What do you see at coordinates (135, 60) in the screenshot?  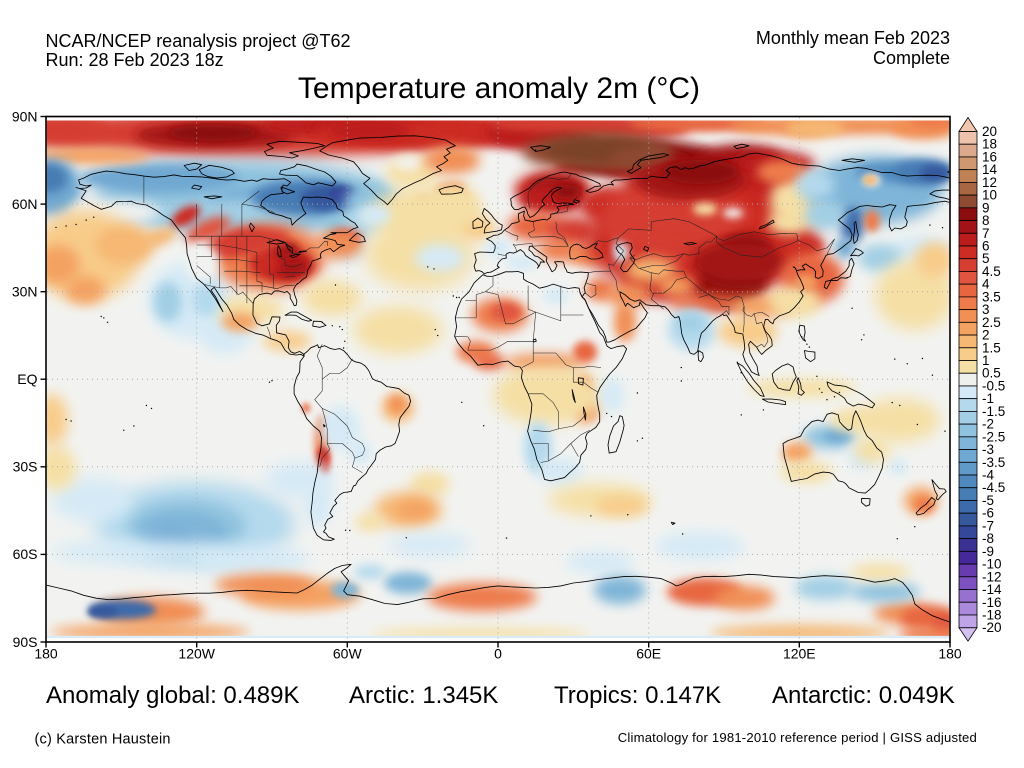 I see `svg-text: Run: 28 Feb 2023 18z` at bounding box center [135, 60].